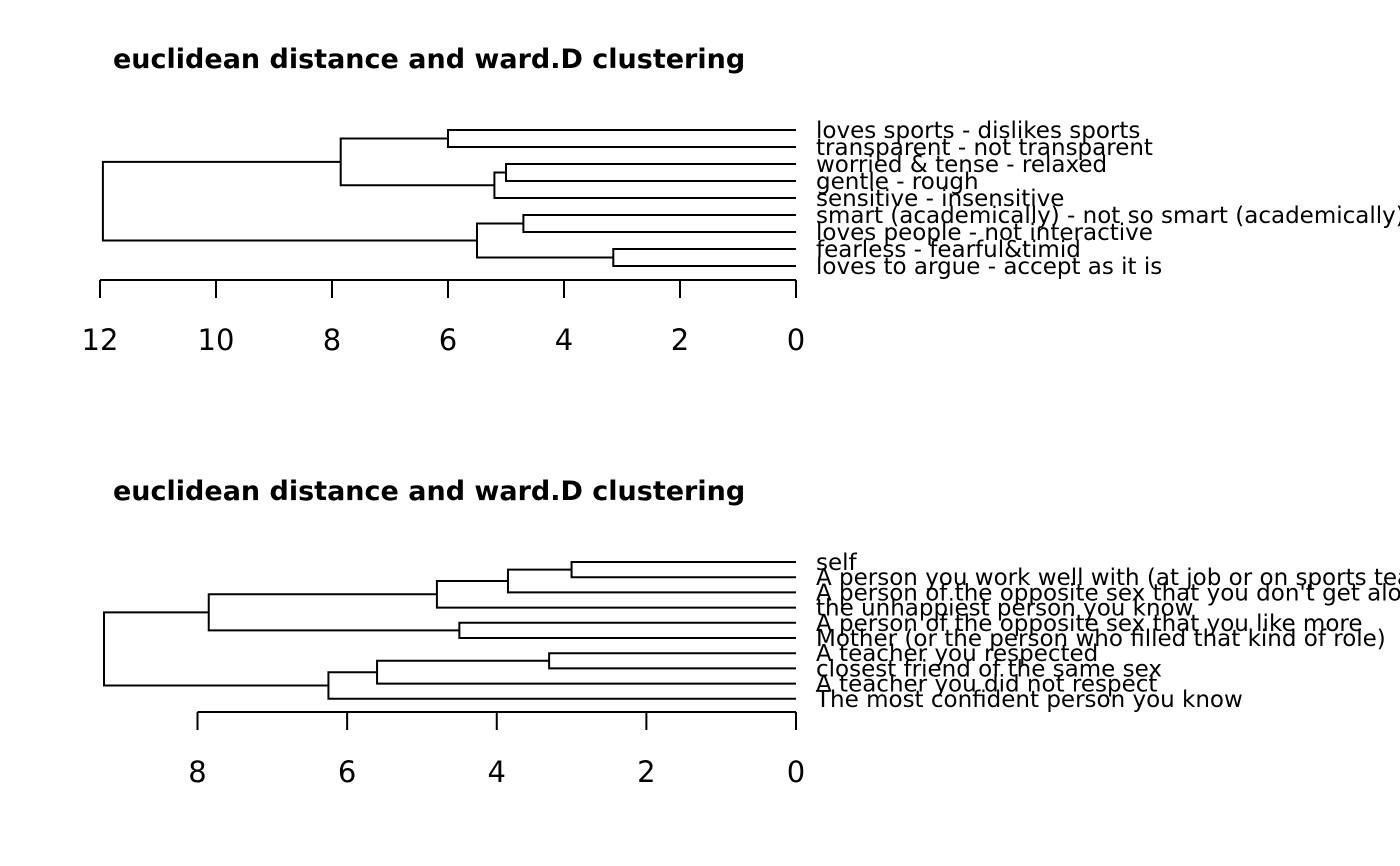 The image size is (1400, 866). What do you see at coordinates (986, 685) in the screenshot?
I see `leaf-label: A teacher you did not respect` at bounding box center [986, 685].